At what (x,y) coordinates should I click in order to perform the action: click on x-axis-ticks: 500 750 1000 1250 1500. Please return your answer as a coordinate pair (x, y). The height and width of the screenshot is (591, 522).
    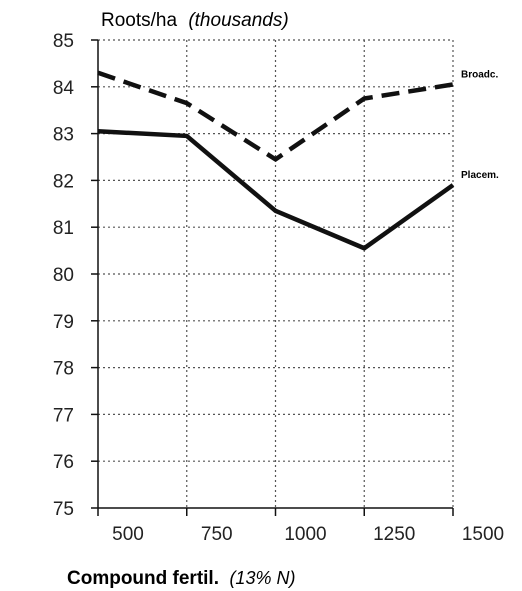
    Looking at the image, I should click on (300, 526).